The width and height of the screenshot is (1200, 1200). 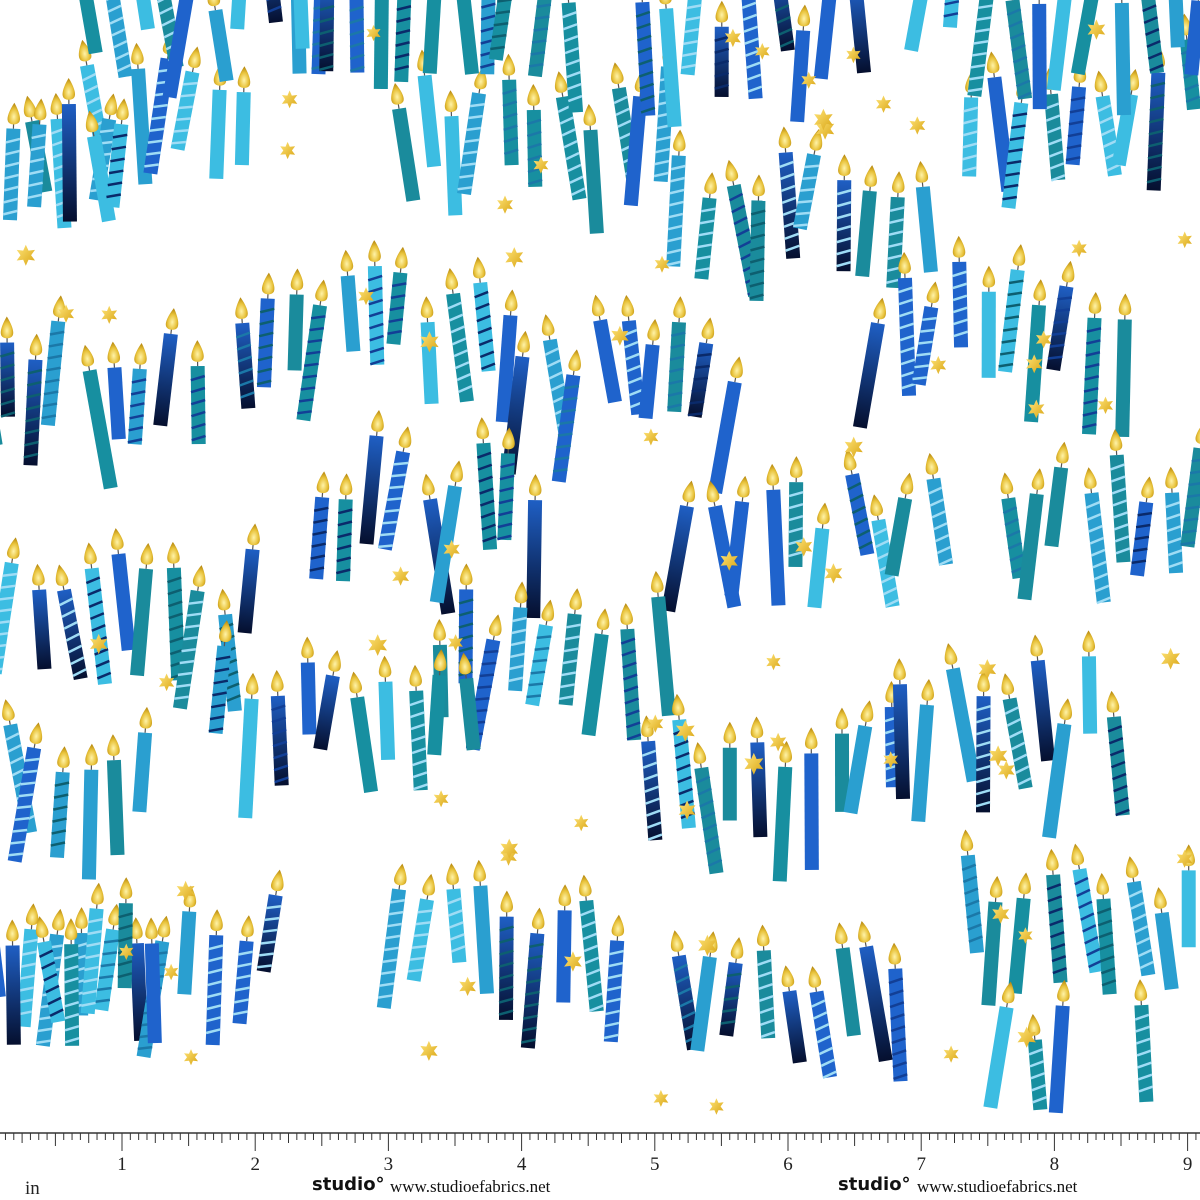 I want to click on ruler-unit: in, so click(x=32, y=1188).